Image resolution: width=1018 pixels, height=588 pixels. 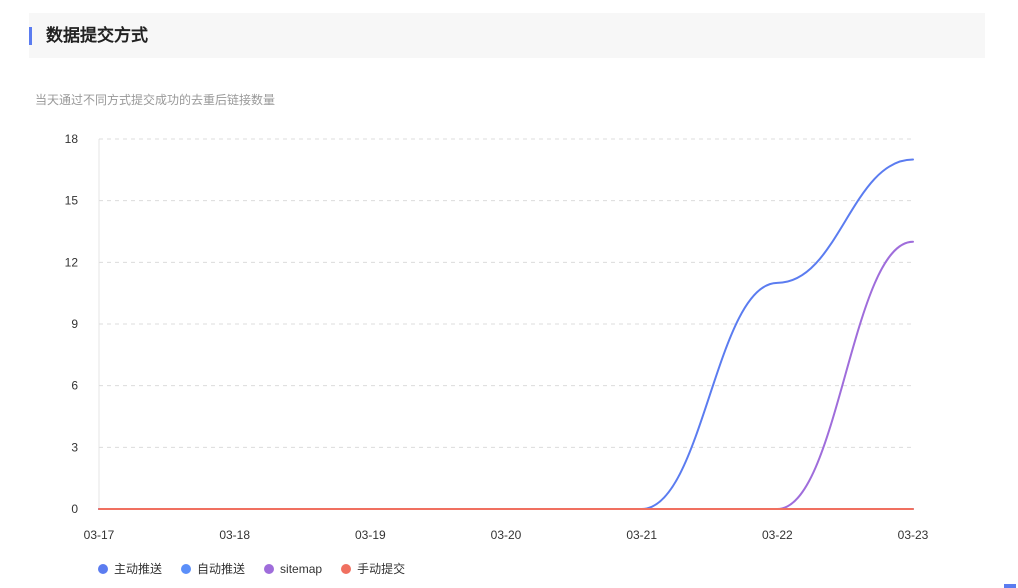 I want to click on y-tick-label: 18, so click(x=72, y=139).